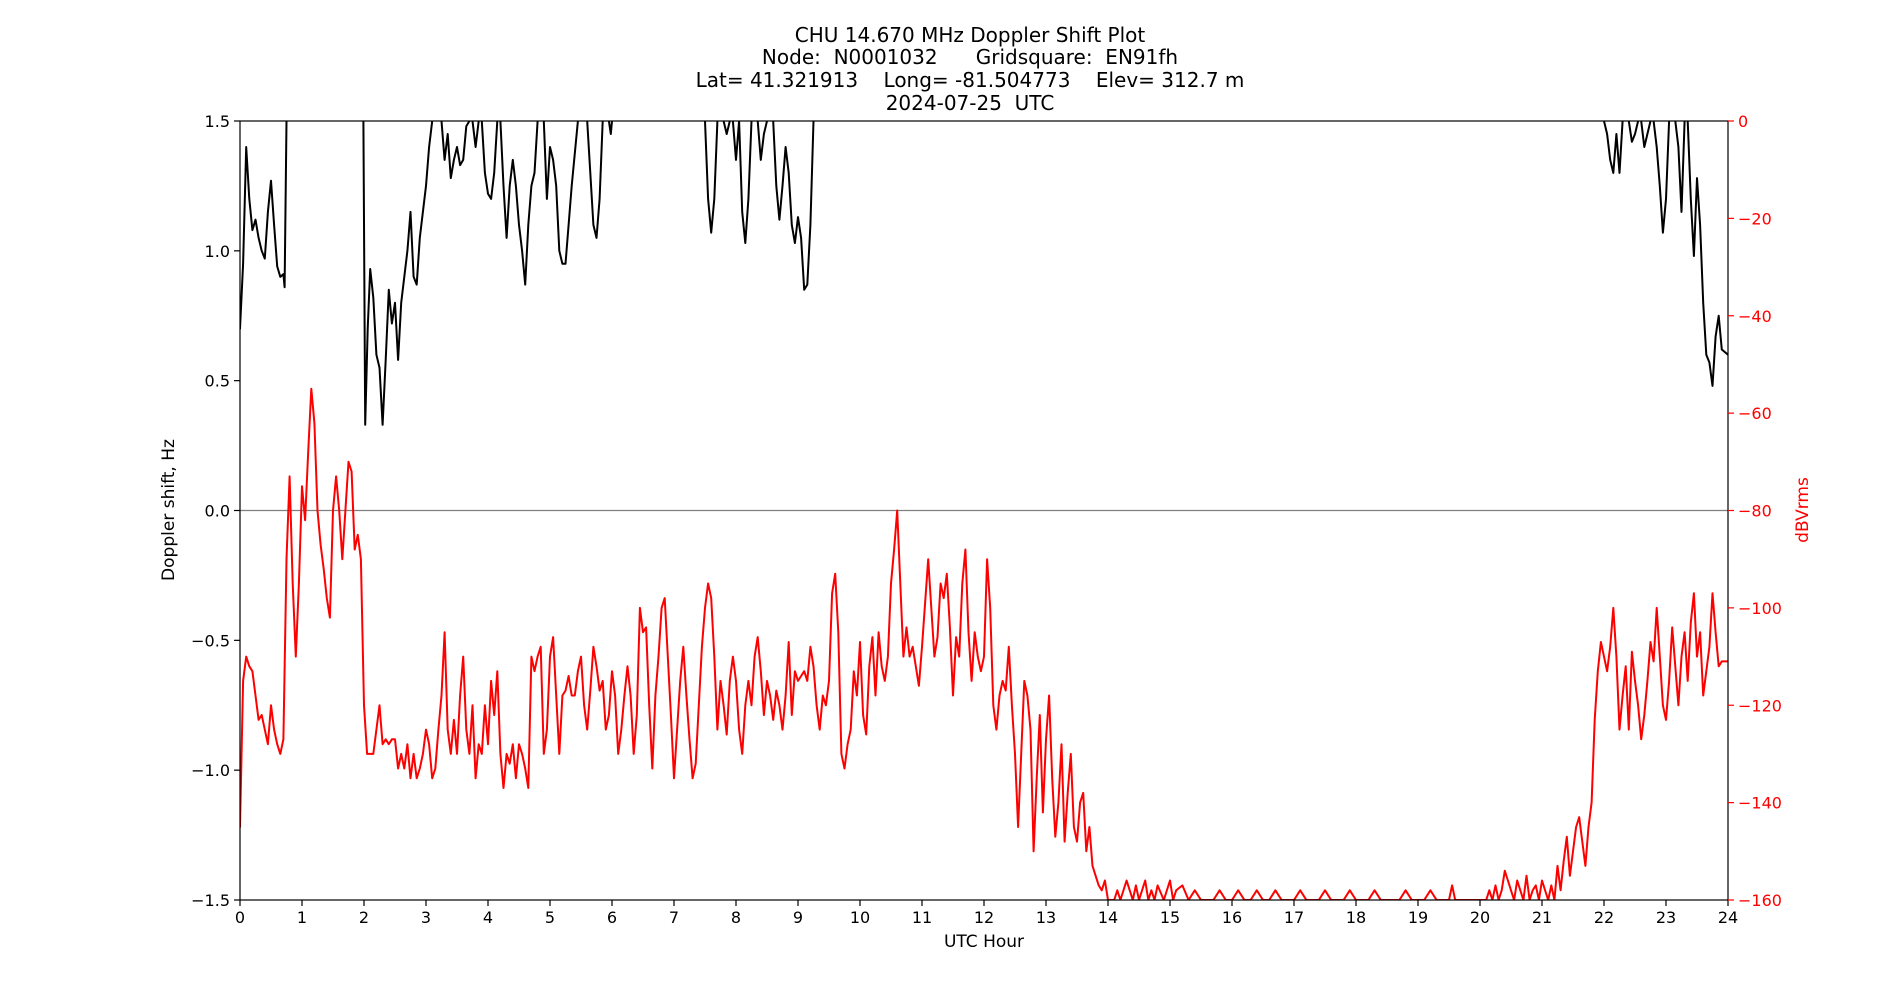 Image resolution: width=1900 pixels, height=1000 pixels. What do you see at coordinates (1760, 608) in the screenshot?
I see `y2-tick-label: −100` at bounding box center [1760, 608].